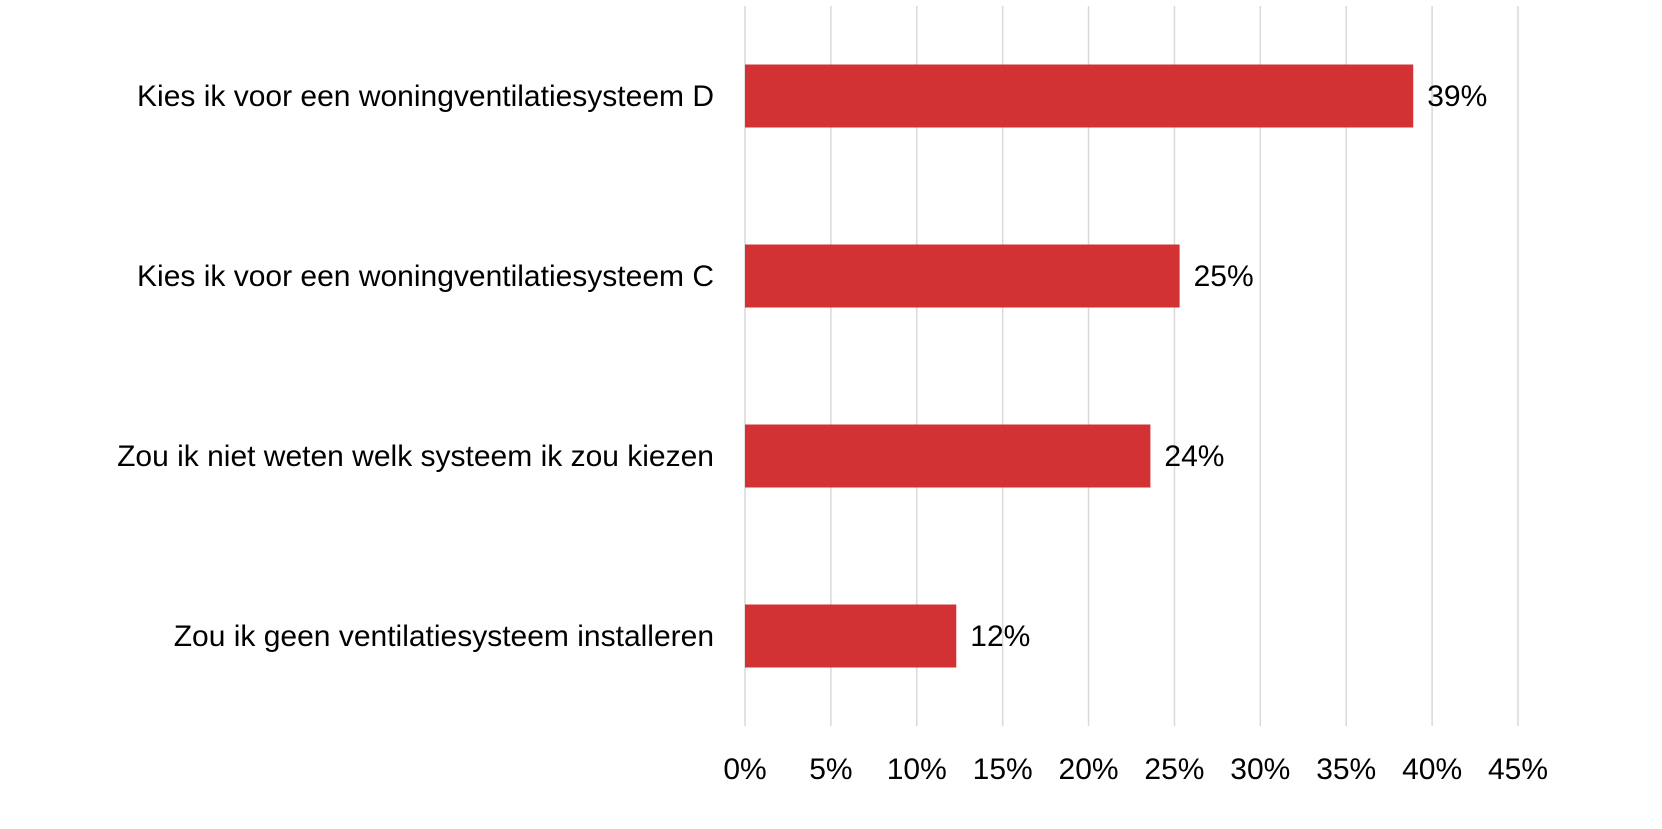 This screenshot has height=829, width=1662. What do you see at coordinates (1432, 769) in the screenshot?
I see `x-tick-label: 40%` at bounding box center [1432, 769].